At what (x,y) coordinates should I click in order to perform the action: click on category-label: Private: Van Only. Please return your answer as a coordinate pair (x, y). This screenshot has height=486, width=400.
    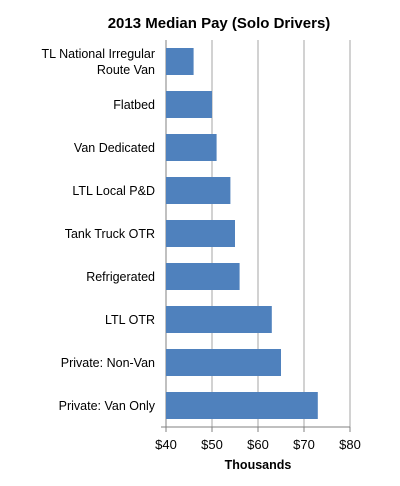
    Looking at the image, I should click on (107, 406).